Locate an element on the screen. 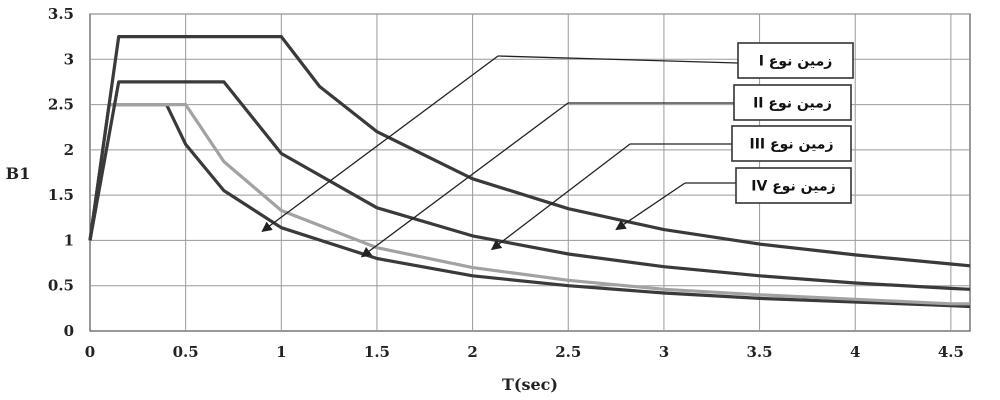 The height and width of the screenshot is (400, 1000). y-tick-label: 2 is located at coordinates (69, 150).